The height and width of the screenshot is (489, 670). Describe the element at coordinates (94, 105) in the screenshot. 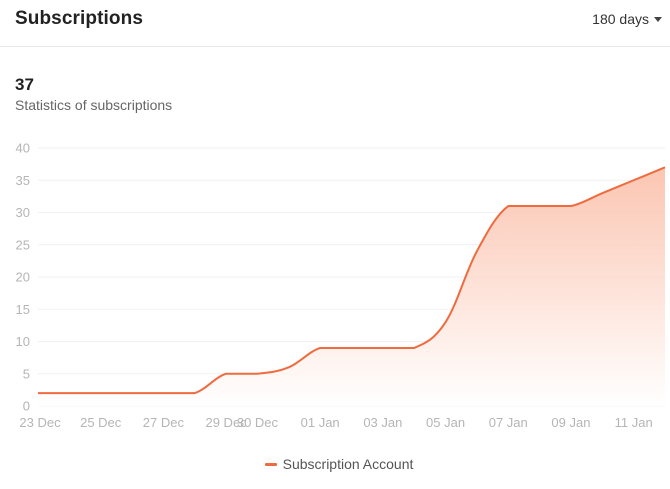

I see `subscription-count-label: Statistics of subscriptions` at that location.